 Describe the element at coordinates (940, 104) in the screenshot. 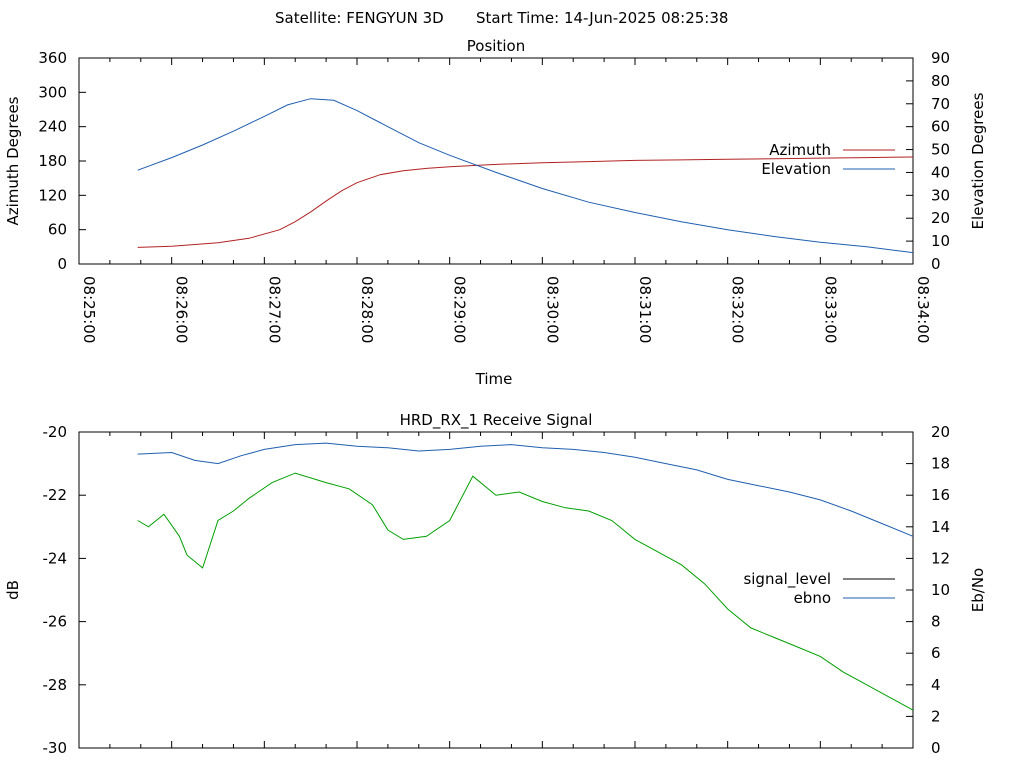

I see `y2-tick-label: 70` at that location.